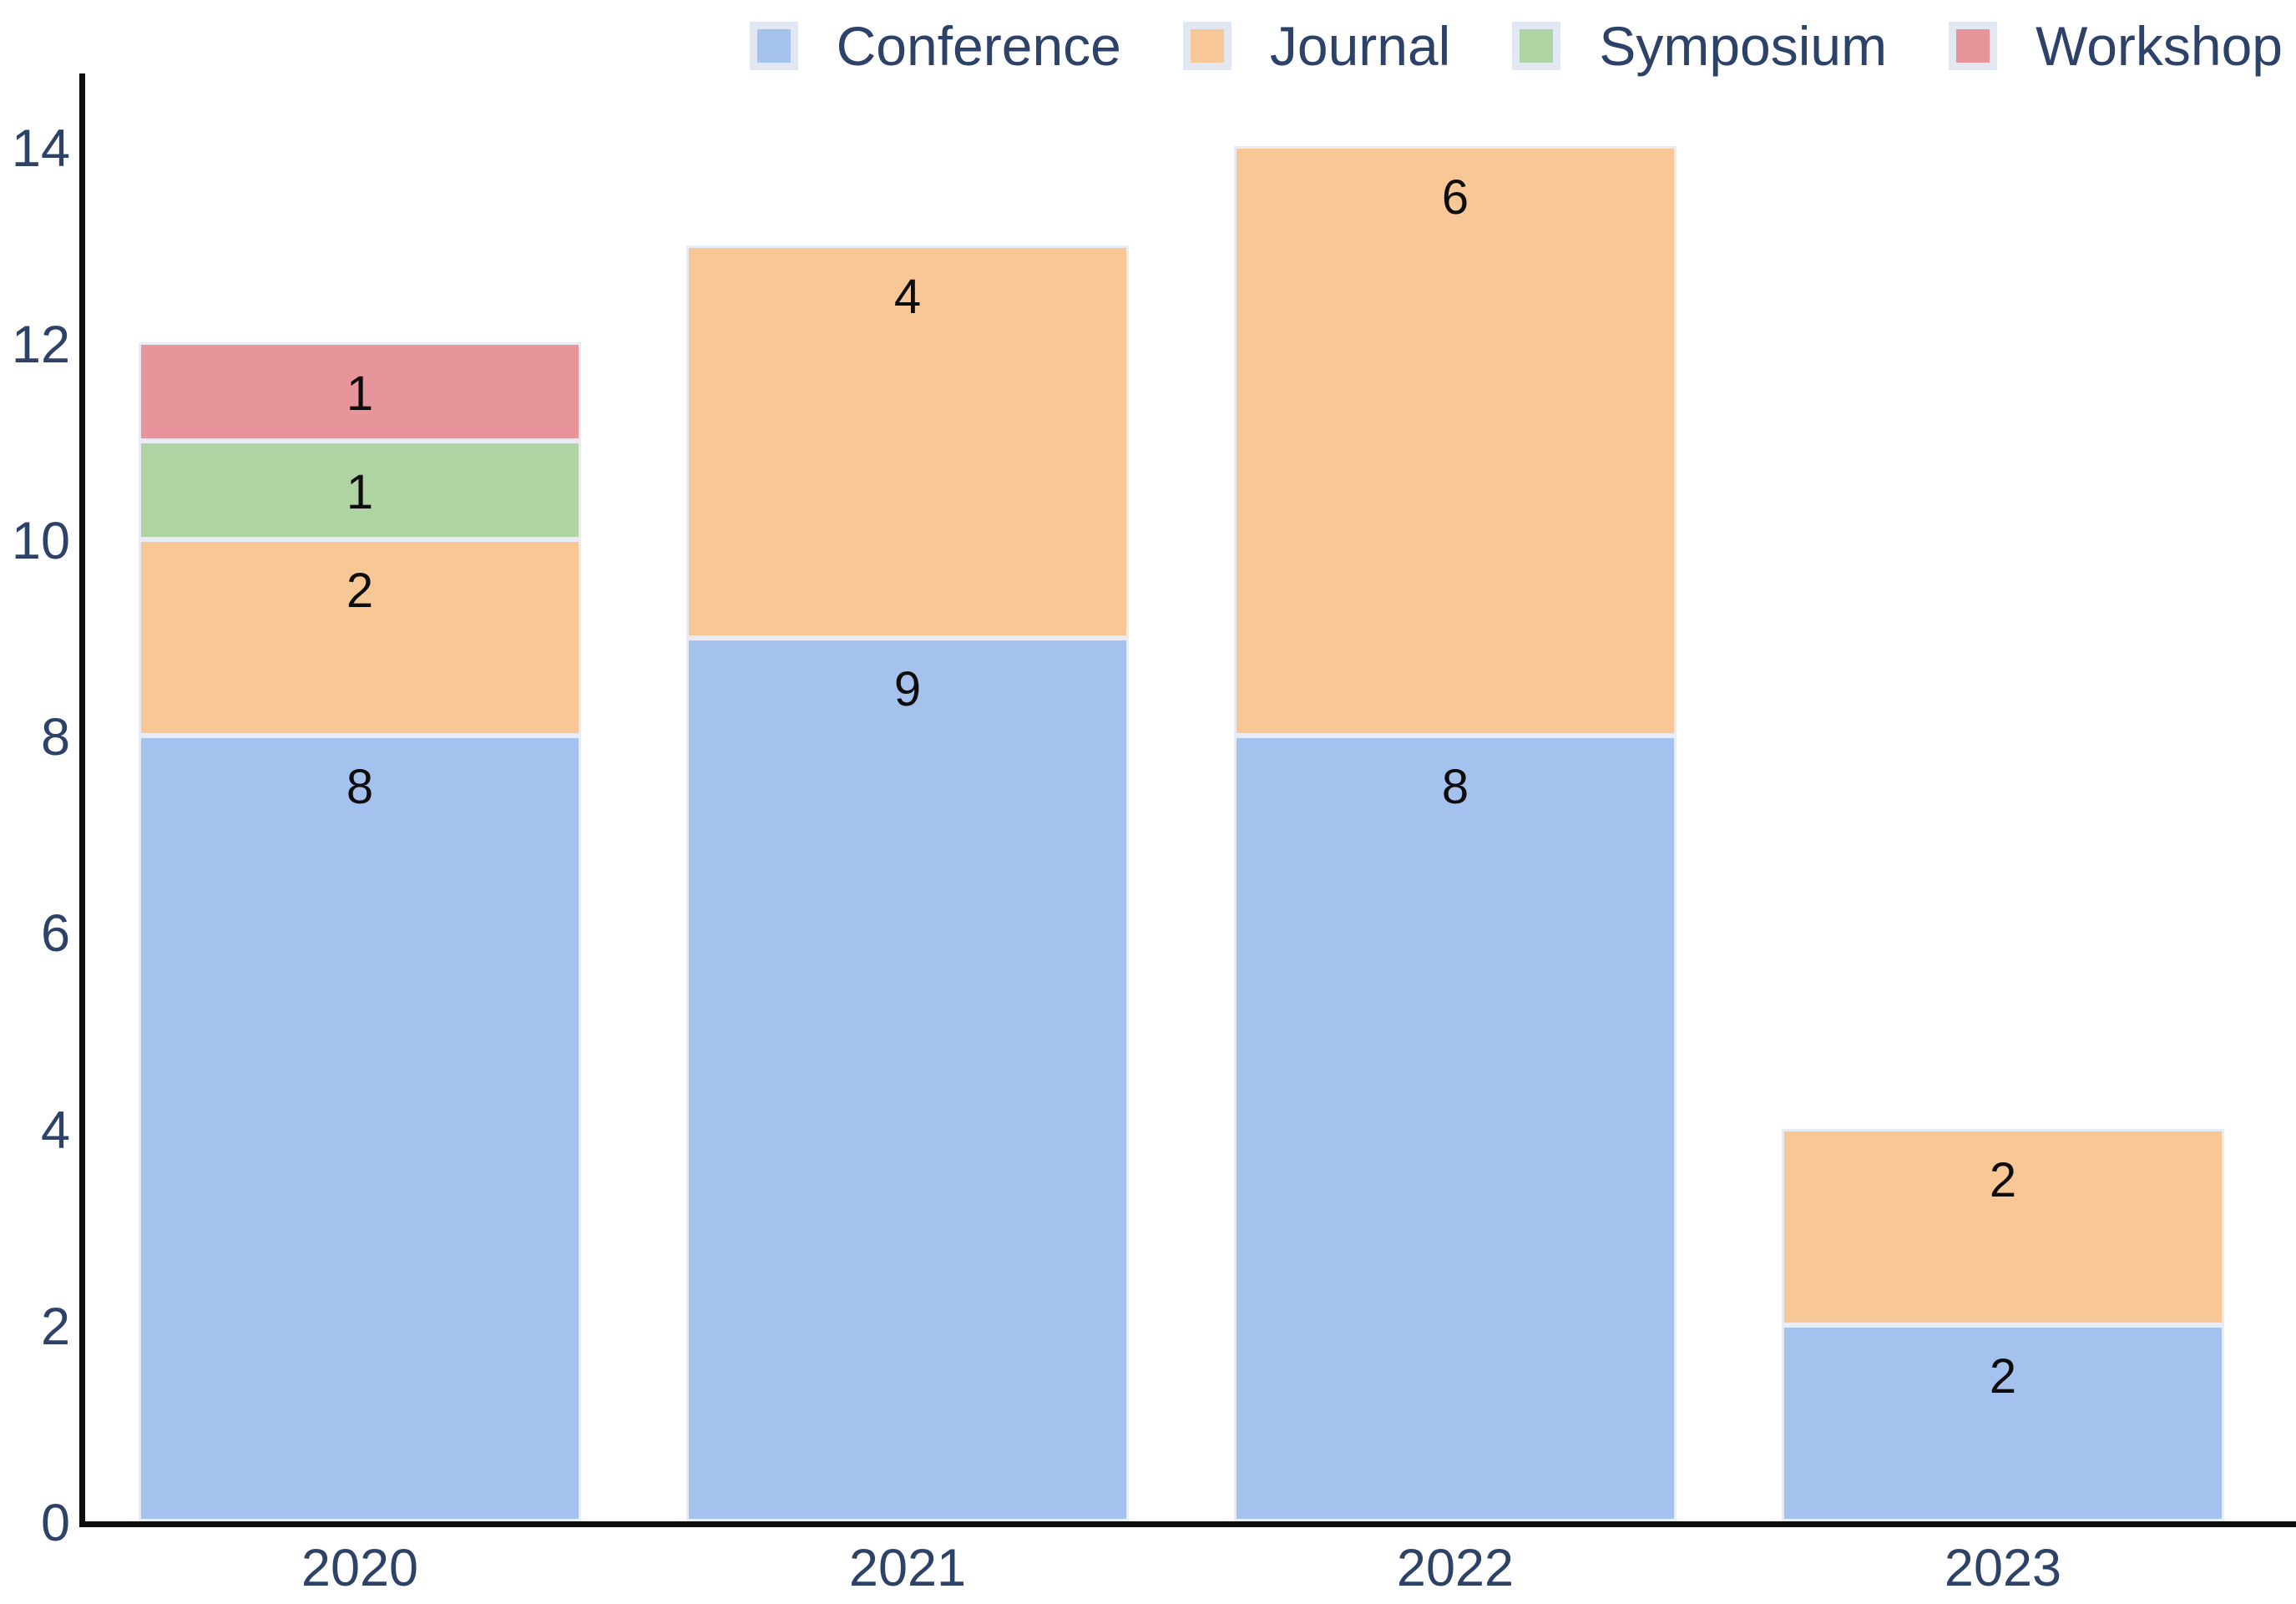  I want to click on legend-label: Symposium, so click(1743, 46).